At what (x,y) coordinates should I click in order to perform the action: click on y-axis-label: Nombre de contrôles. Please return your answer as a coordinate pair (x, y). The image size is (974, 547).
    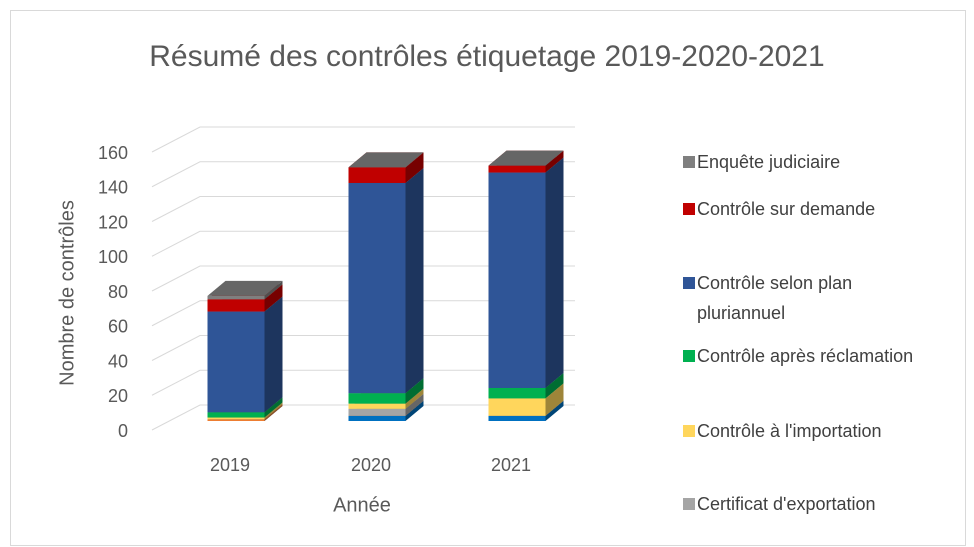
    Looking at the image, I should click on (67, 293).